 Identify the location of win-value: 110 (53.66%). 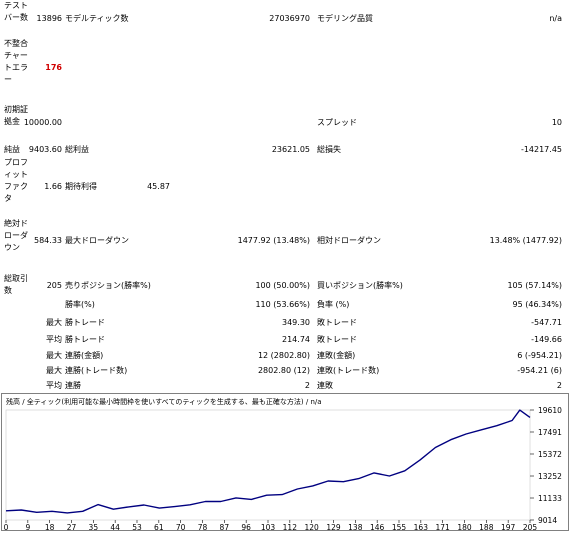
(282, 304).